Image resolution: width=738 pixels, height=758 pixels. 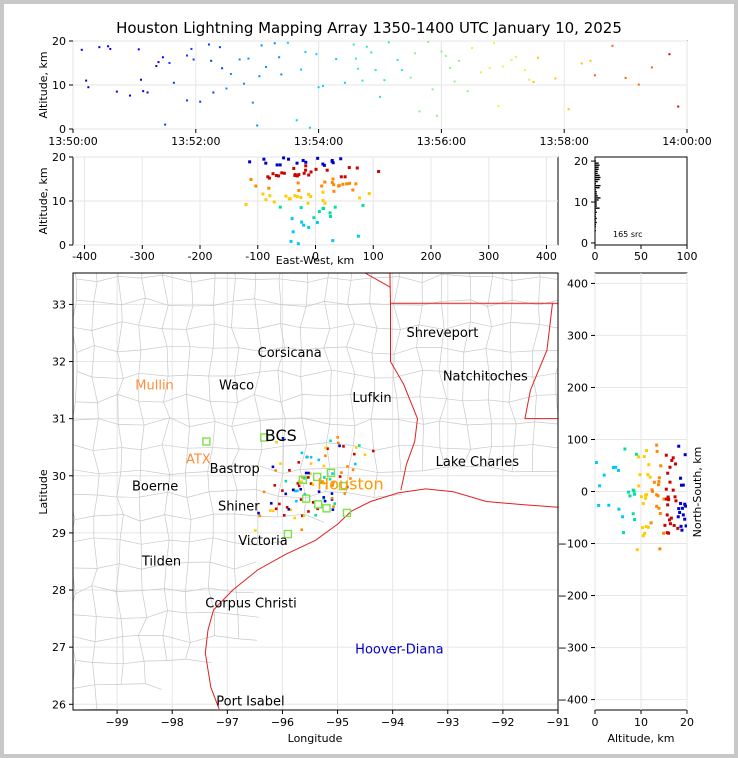 I want to click on ew-altitude-xlabel: East-West, km, so click(x=315, y=260).